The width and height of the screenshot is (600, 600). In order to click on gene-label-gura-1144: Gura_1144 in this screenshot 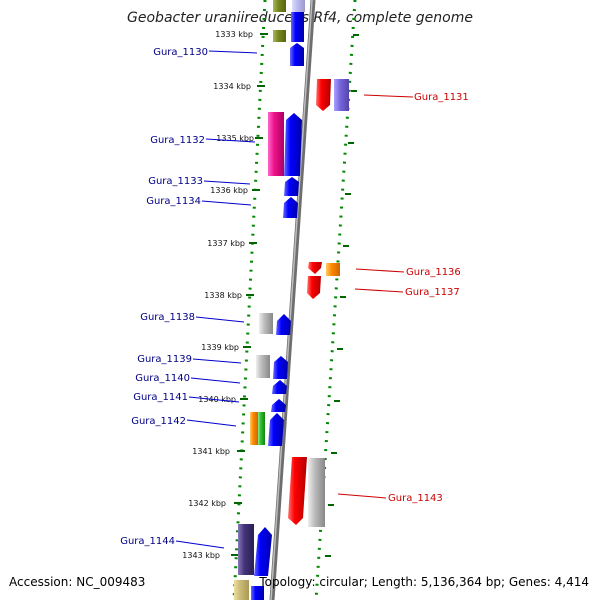, I will do `click(147, 541)`.